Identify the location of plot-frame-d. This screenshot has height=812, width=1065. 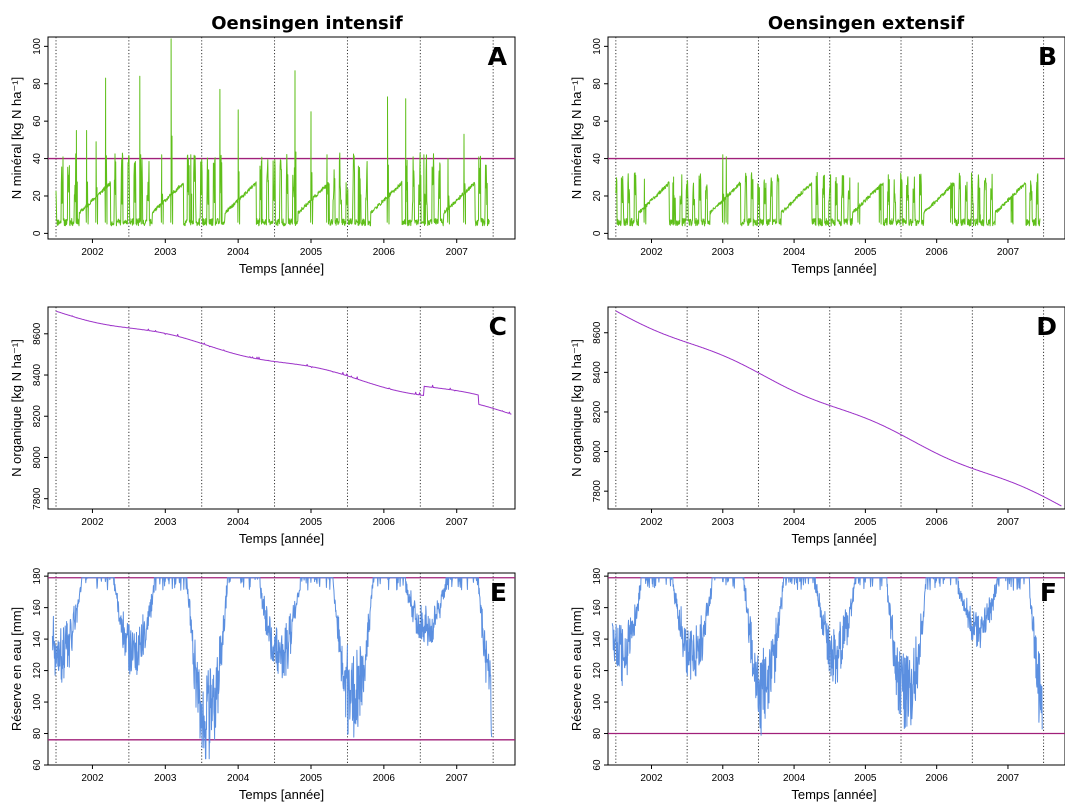
(836, 408).